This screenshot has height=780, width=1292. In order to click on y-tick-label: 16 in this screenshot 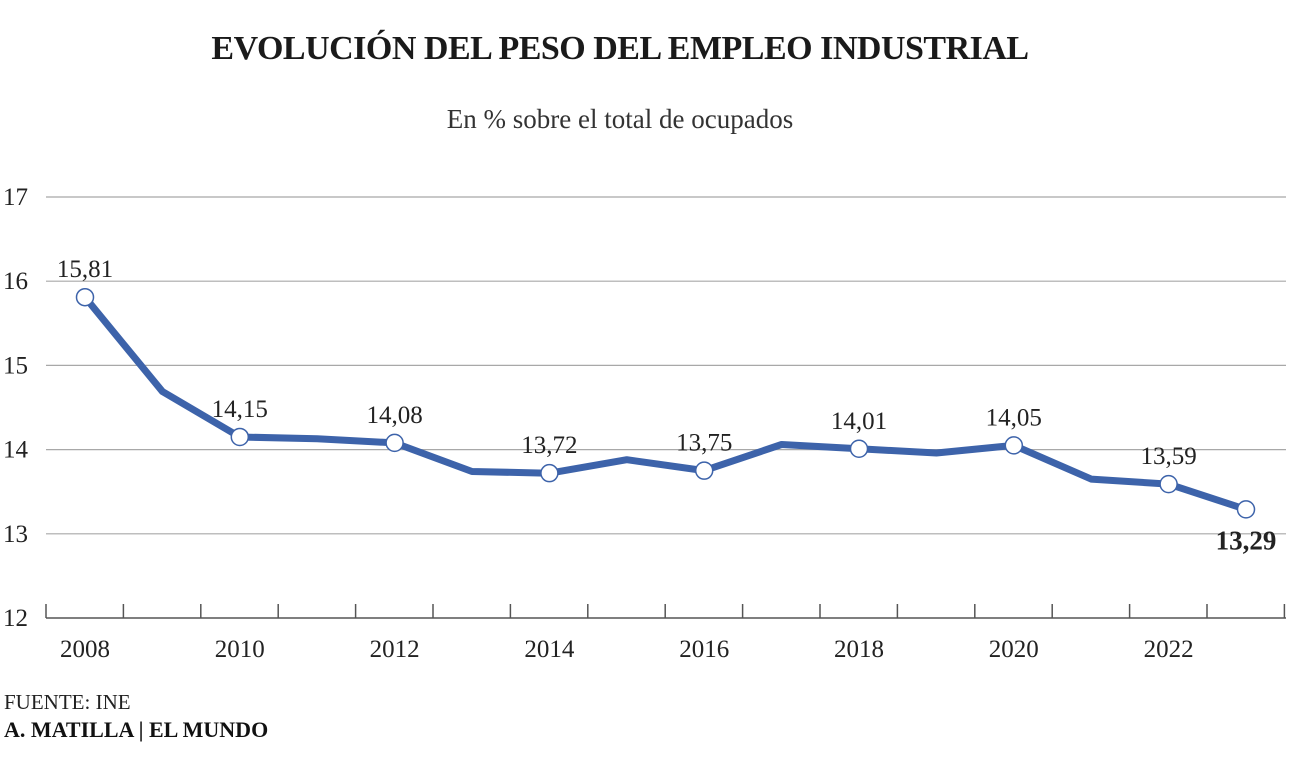, I will do `click(15, 281)`.